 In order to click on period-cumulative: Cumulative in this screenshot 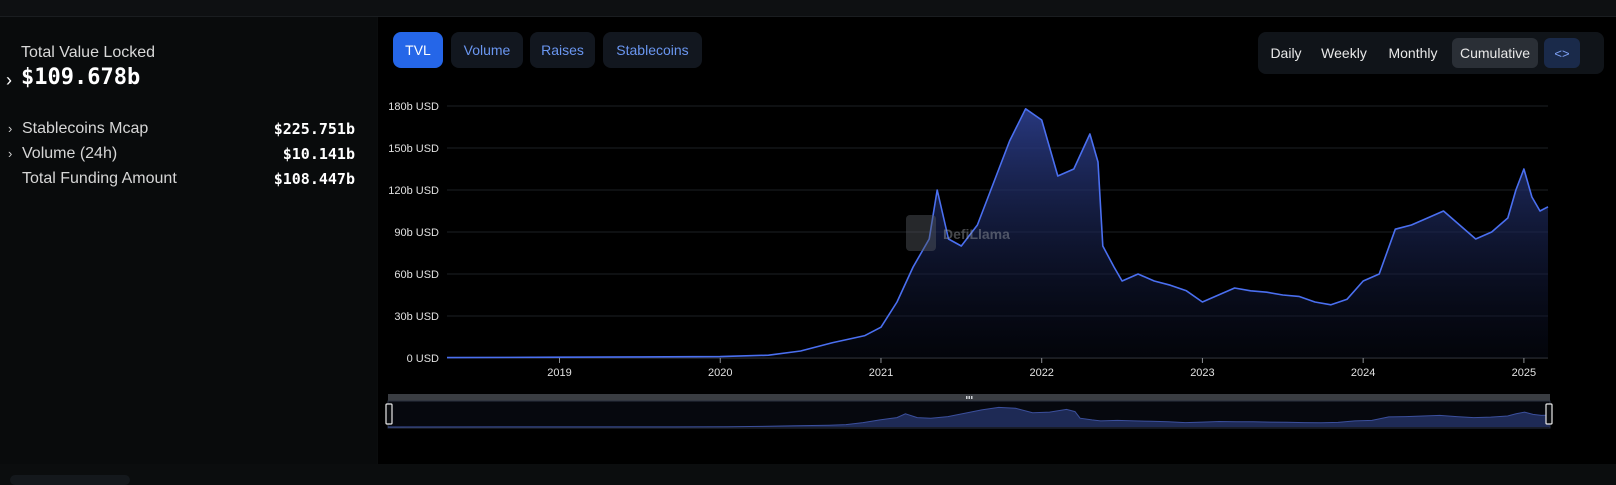, I will do `click(1495, 53)`.